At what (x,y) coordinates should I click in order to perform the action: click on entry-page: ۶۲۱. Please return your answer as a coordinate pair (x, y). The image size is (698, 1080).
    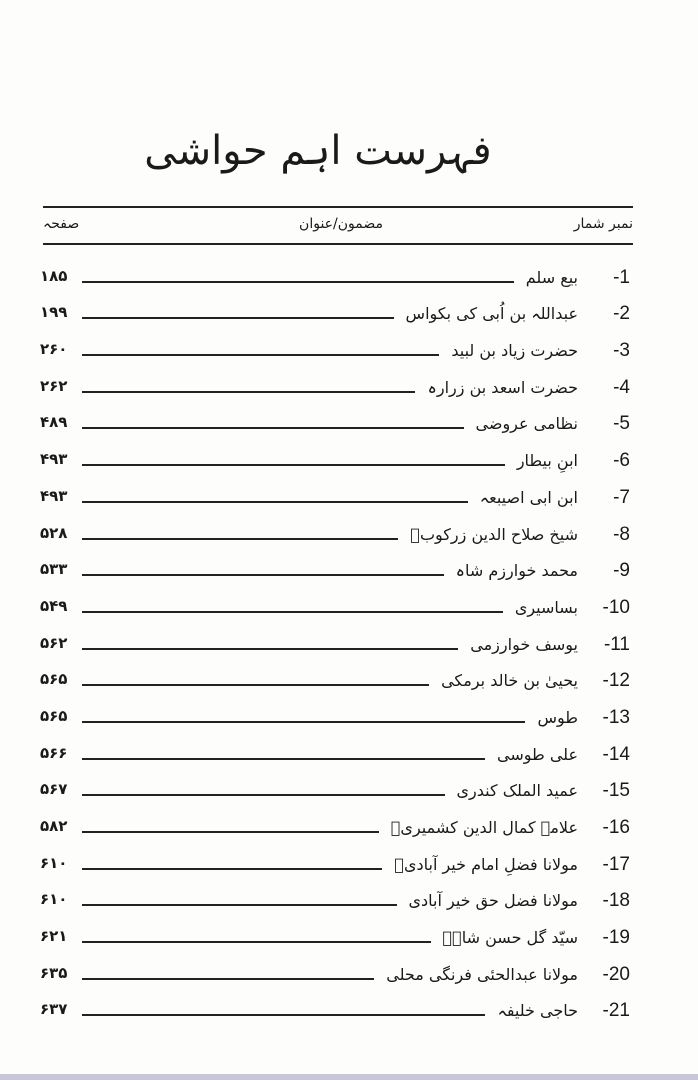
    Looking at the image, I should click on (54, 936).